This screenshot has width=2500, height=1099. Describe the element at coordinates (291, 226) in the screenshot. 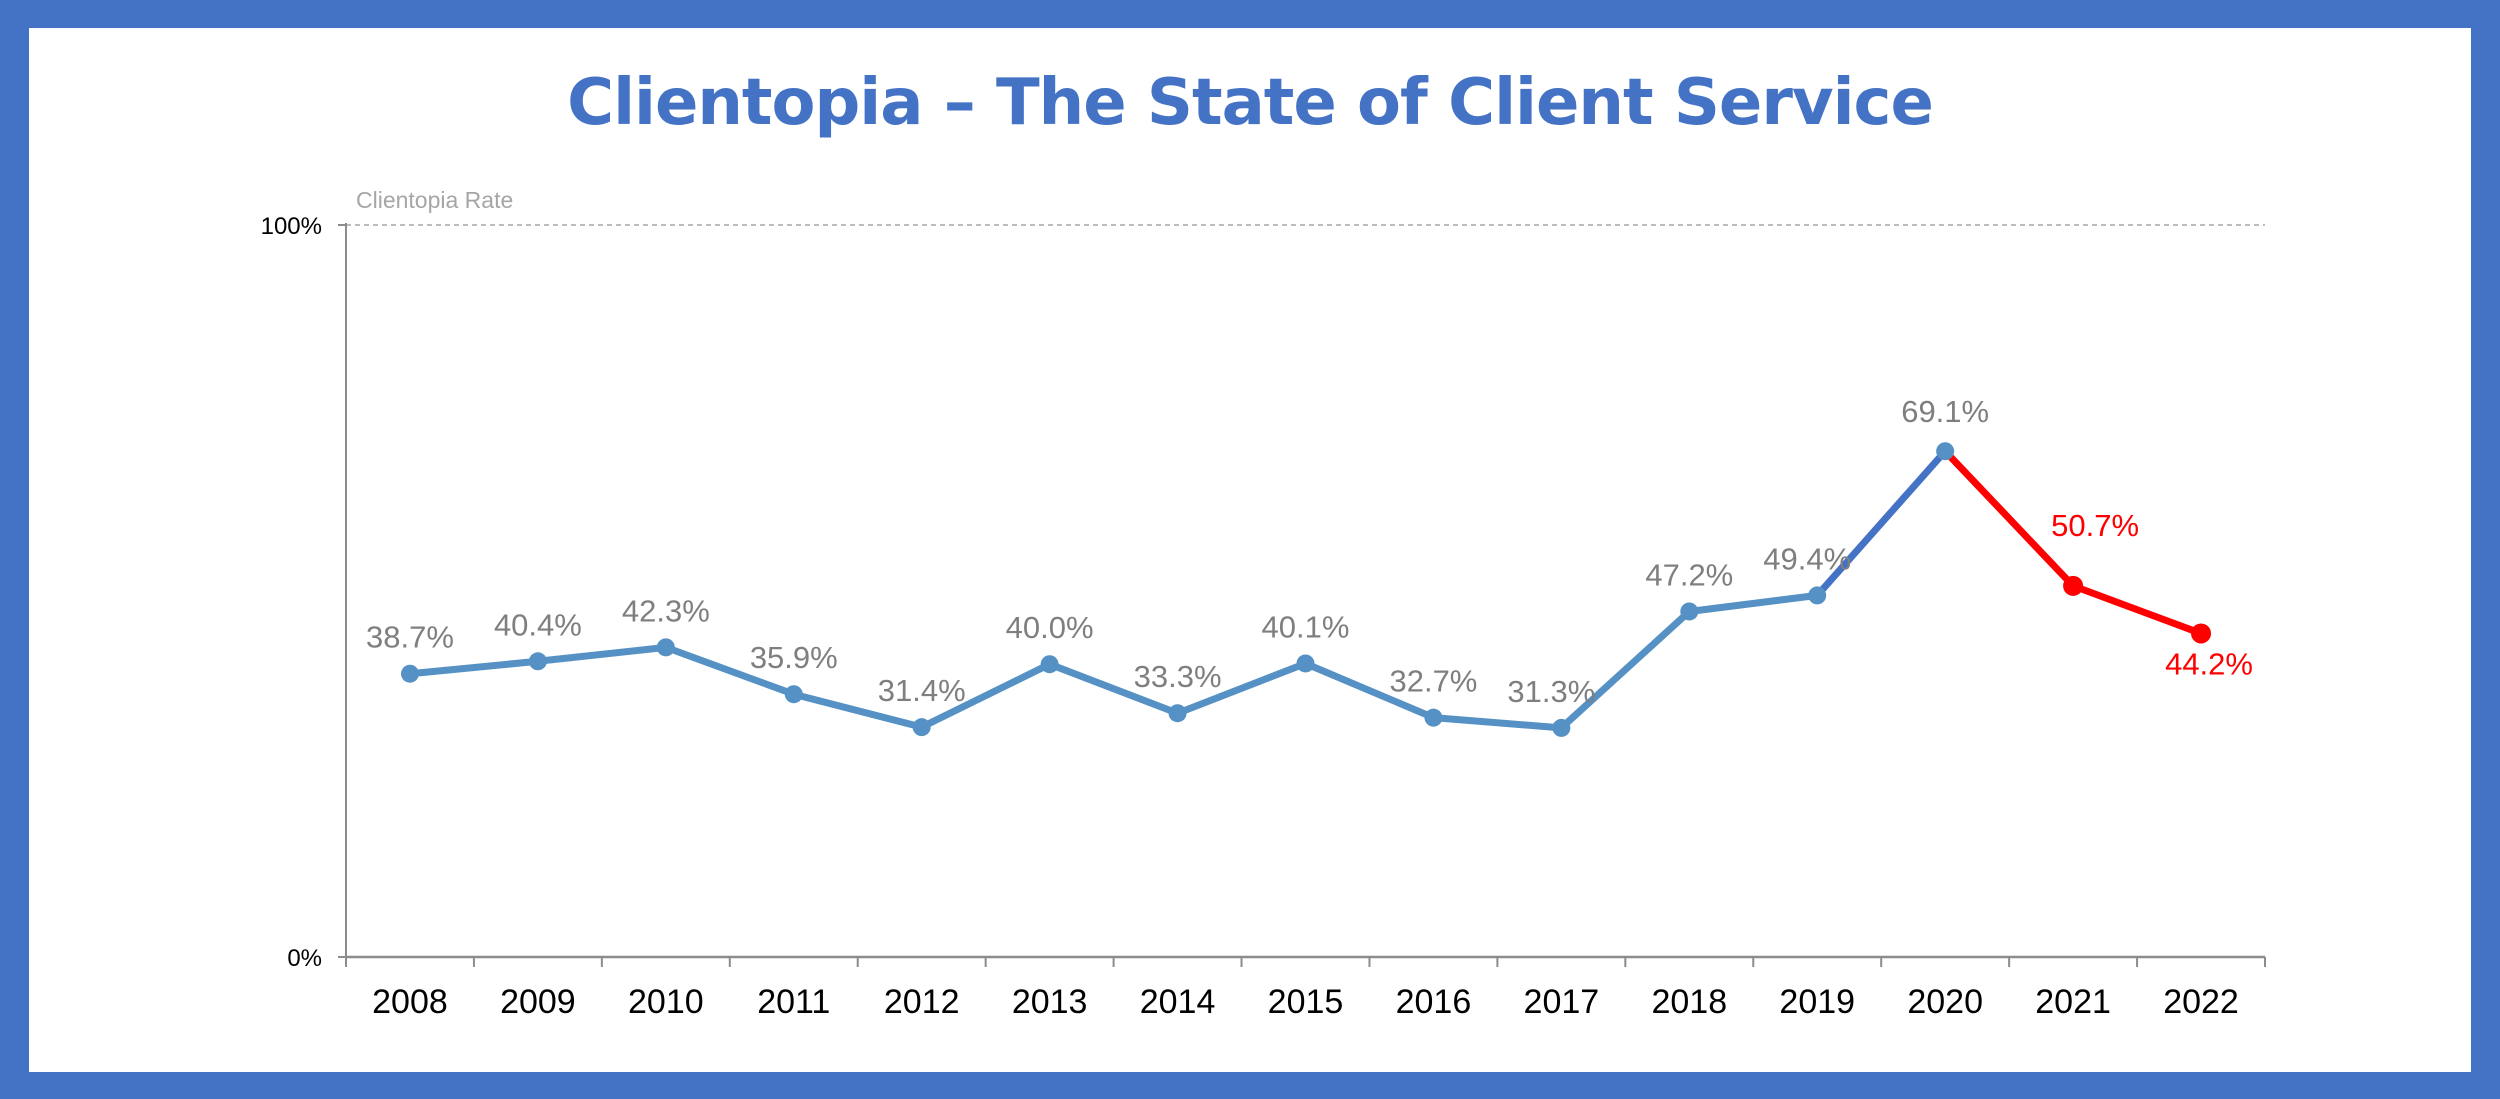

I see `y-tick-label: 100%` at that location.